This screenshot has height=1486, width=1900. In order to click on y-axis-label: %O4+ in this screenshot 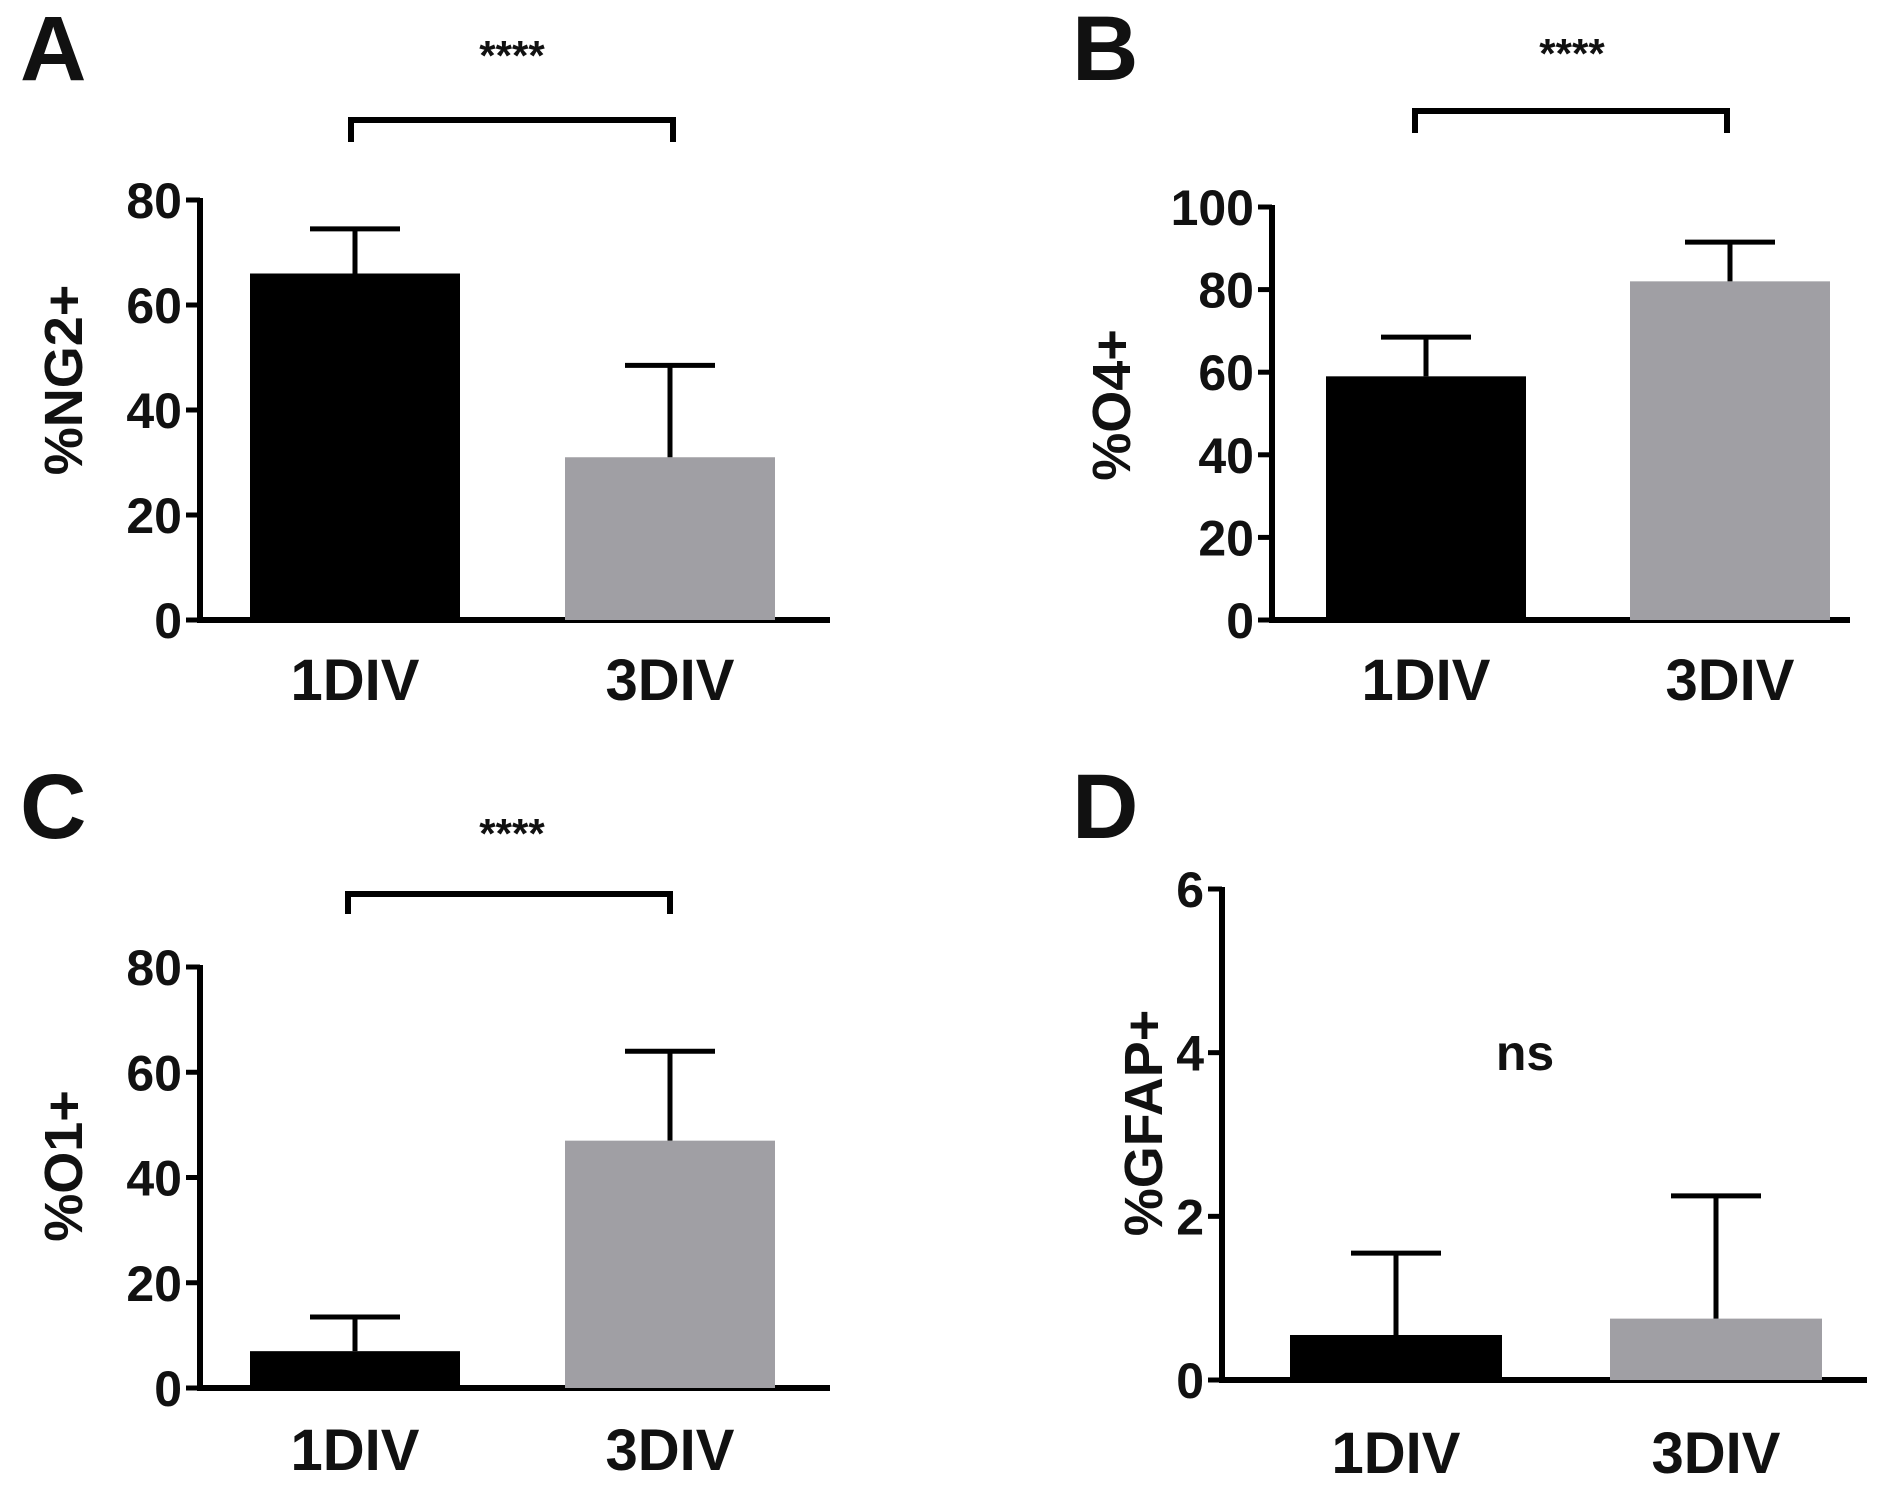, I will do `click(1112, 405)`.